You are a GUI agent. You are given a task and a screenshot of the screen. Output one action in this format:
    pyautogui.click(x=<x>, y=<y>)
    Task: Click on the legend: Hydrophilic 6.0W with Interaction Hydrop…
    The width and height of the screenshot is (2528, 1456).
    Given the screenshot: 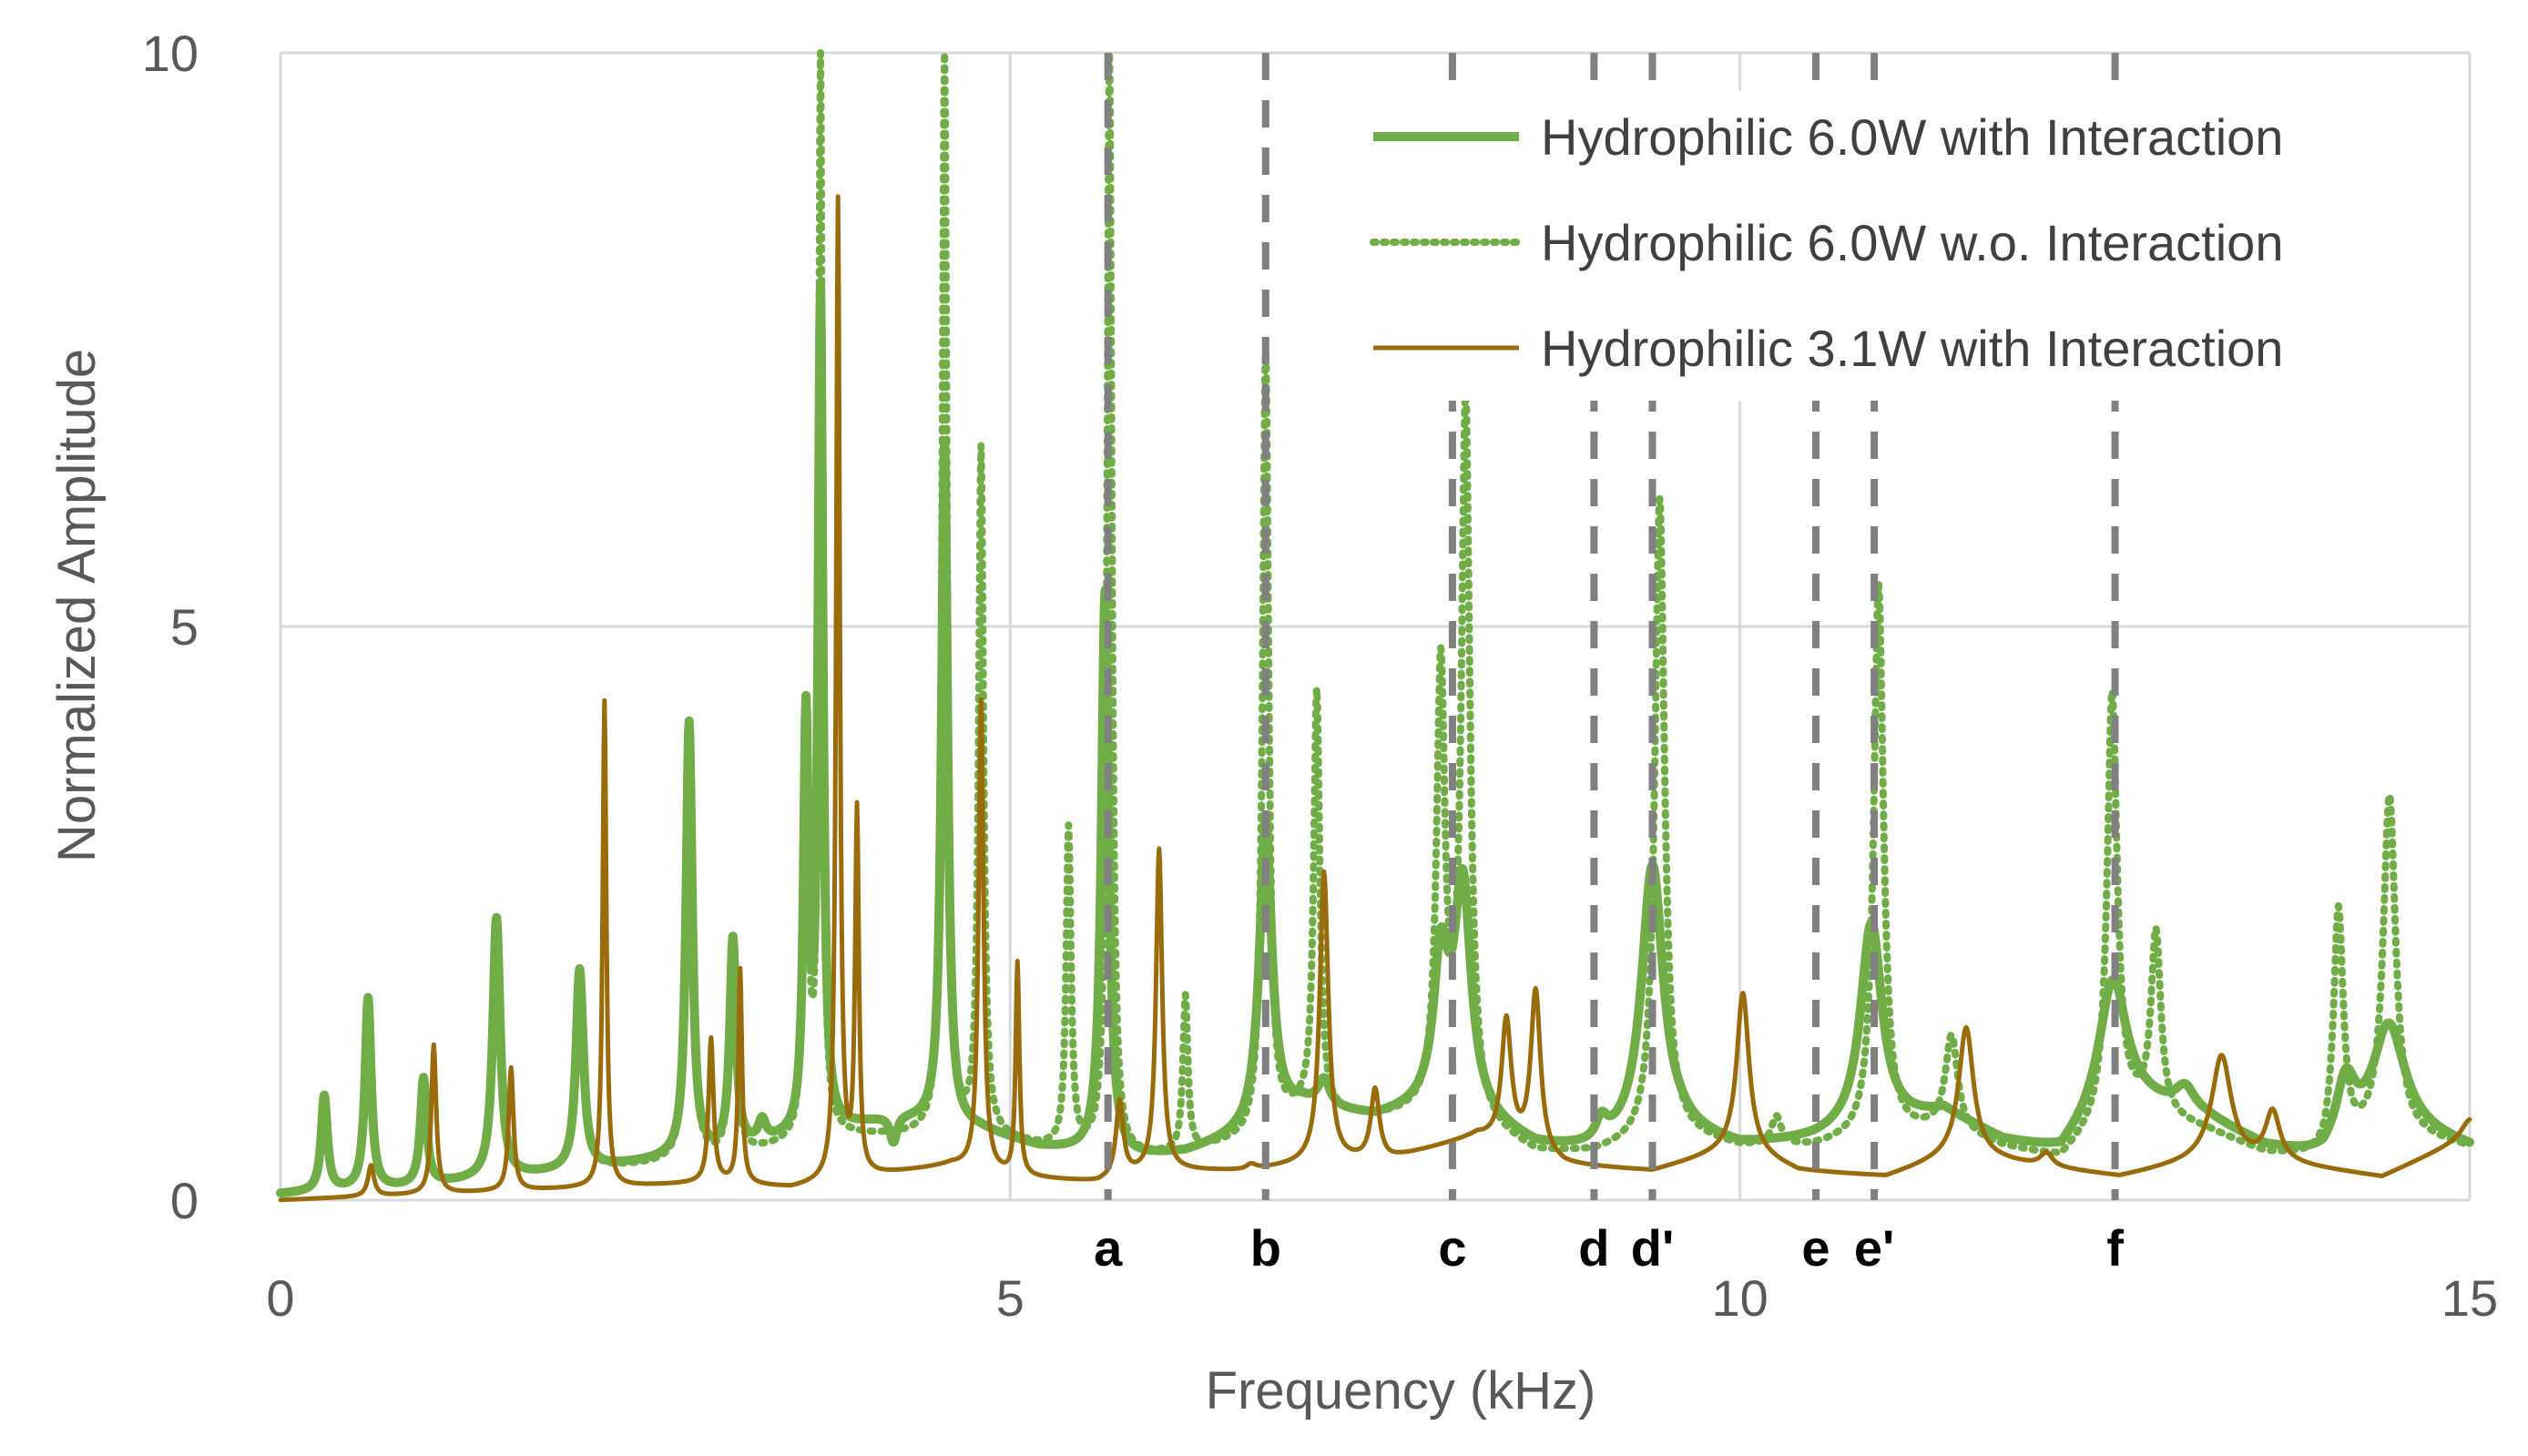 What is the action you would take?
    pyautogui.click(x=1886, y=246)
    